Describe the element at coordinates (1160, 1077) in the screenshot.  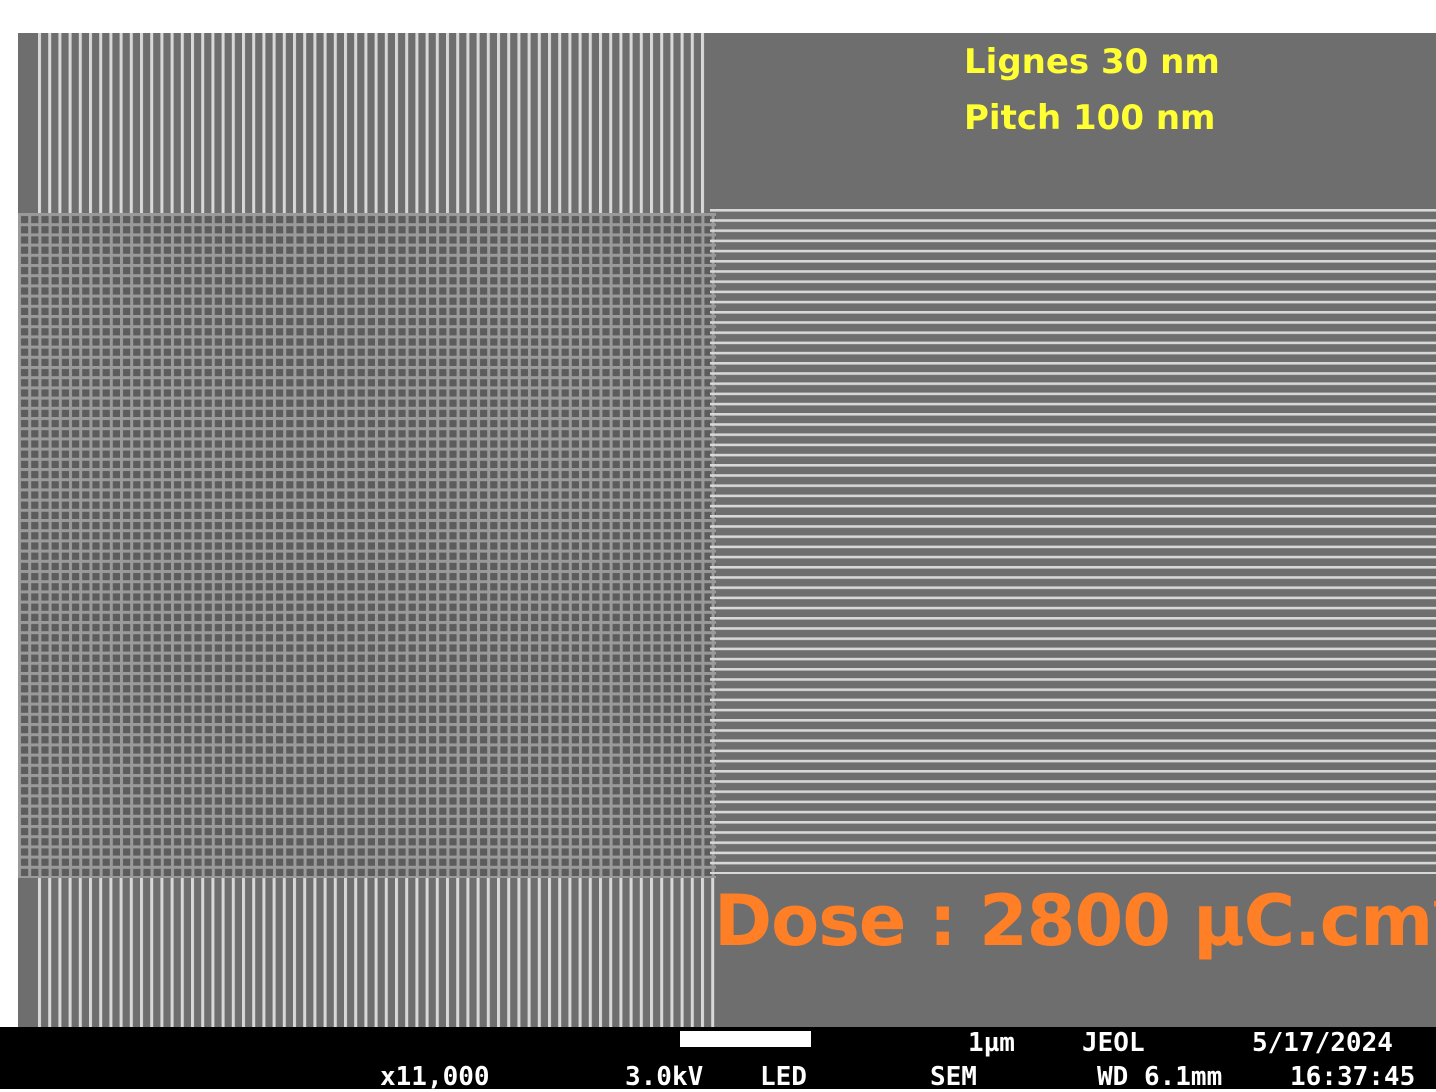
I see `working-distance-label: WD 6.1mm` at that location.